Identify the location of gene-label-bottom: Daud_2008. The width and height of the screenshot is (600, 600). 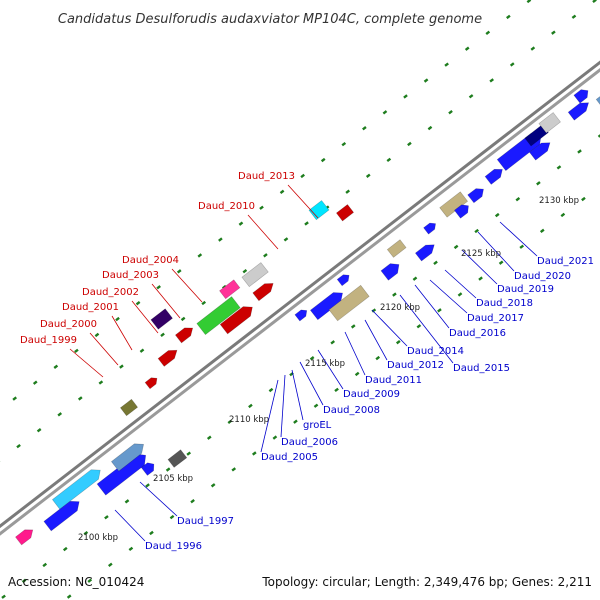
(351, 410).